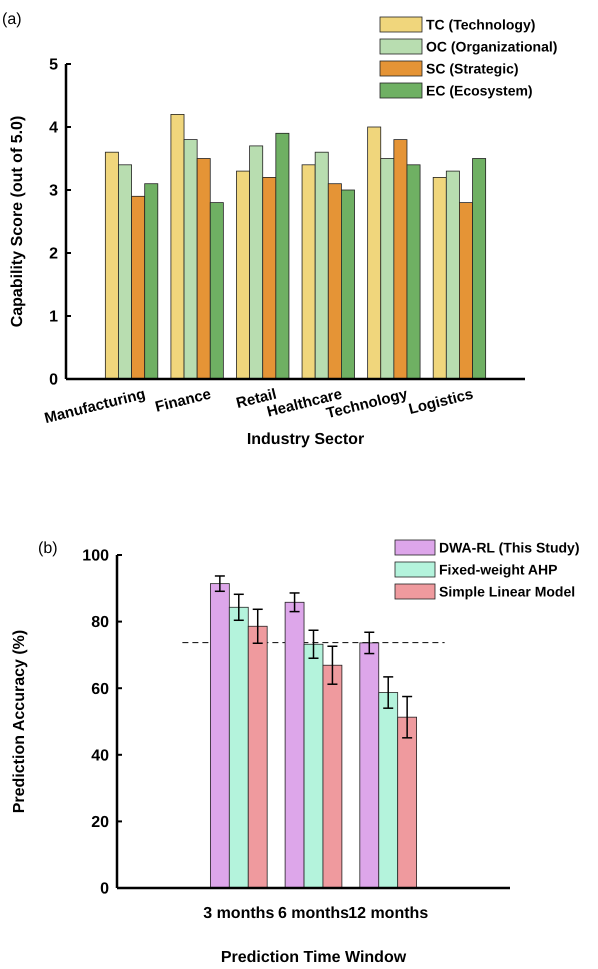  Describe the element at coordinates (313, 957) in the screenshot. I see `x-axis-title: Prediction Time Window` at that location.